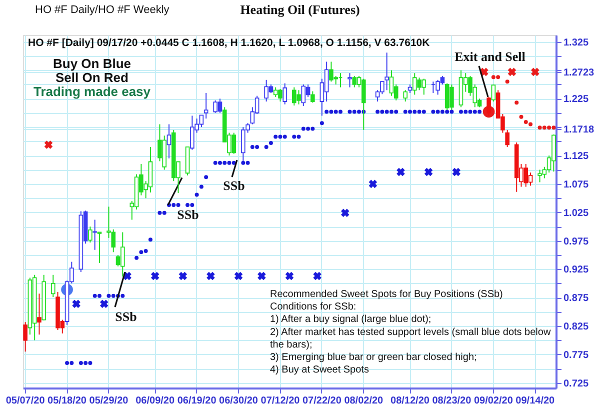 This screenshot has width=600, height=407. What do you see at coordinates (26, 401) in the screenshot?
I see `x-tick-label: 05/07/20` at bounding box center [26, 401].